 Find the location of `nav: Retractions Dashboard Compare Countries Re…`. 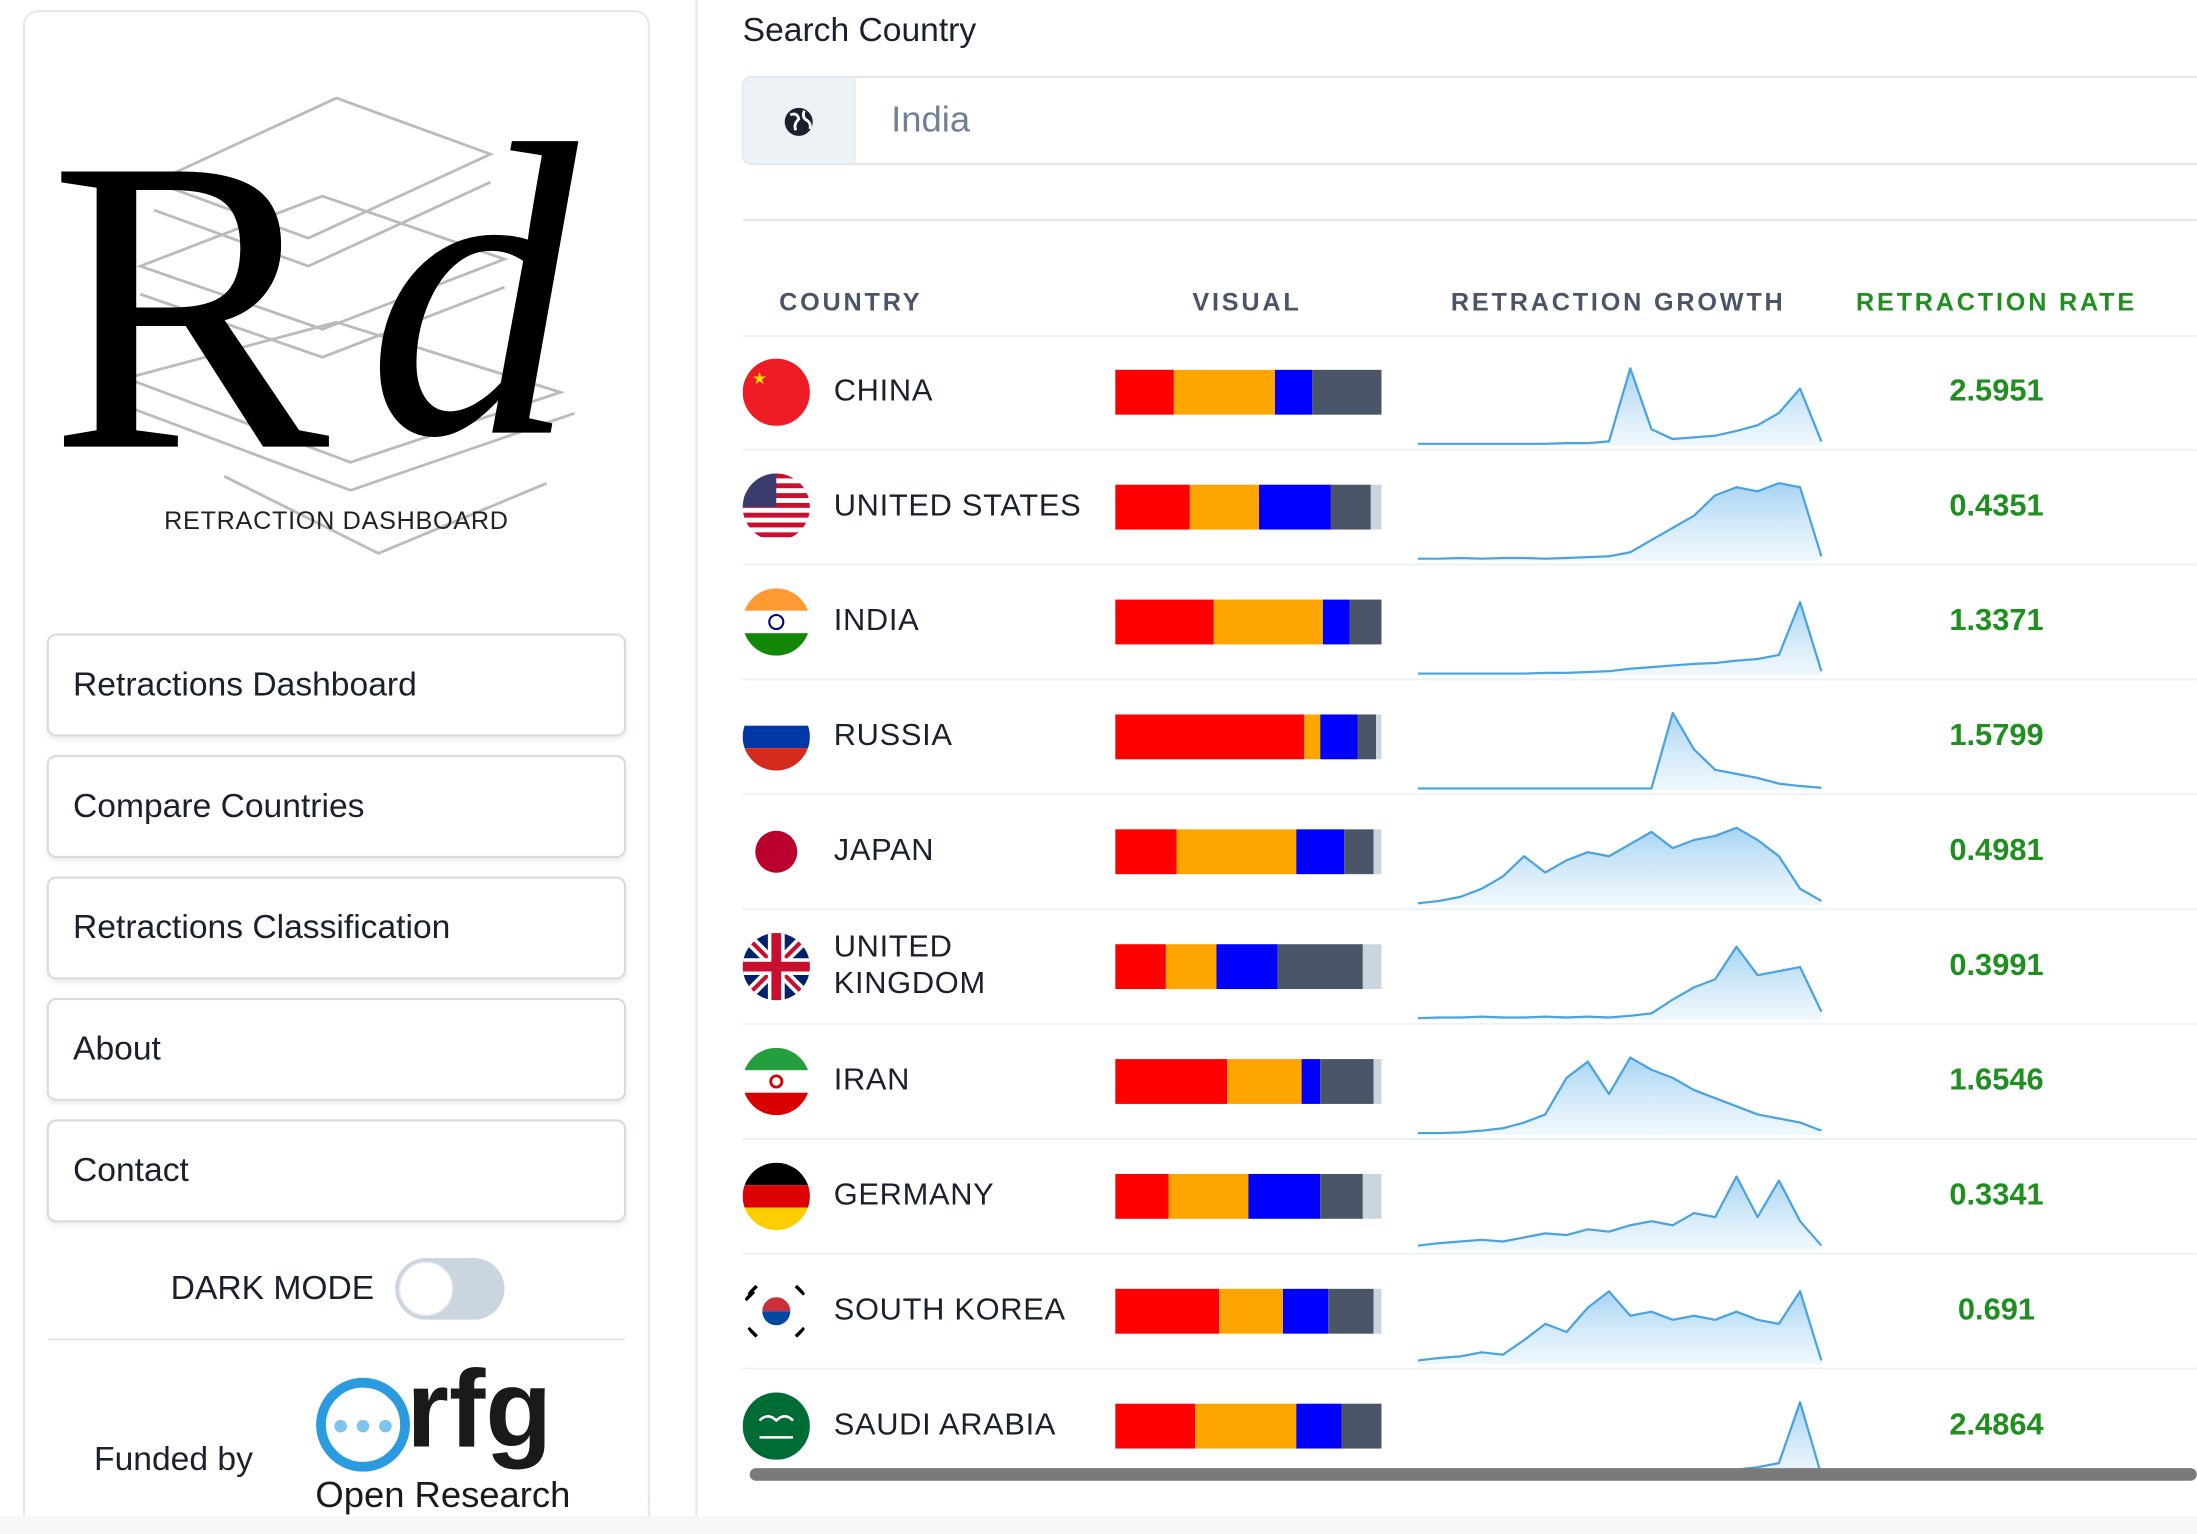

nav: Retractions Dashboard Compare Countries Re… is located at coordinates (336, 928).